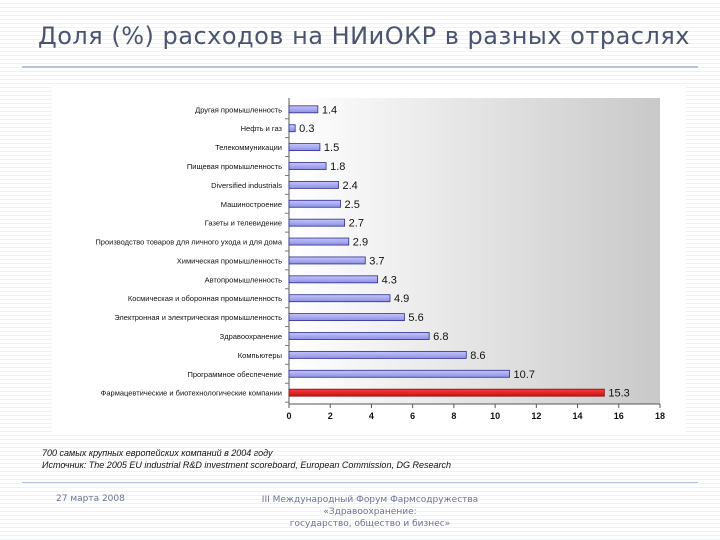  What do you see at coordinates (243, 279) in the screenshot?
I see `category-label: Автопромышленность` at bounding box center [243, 279].